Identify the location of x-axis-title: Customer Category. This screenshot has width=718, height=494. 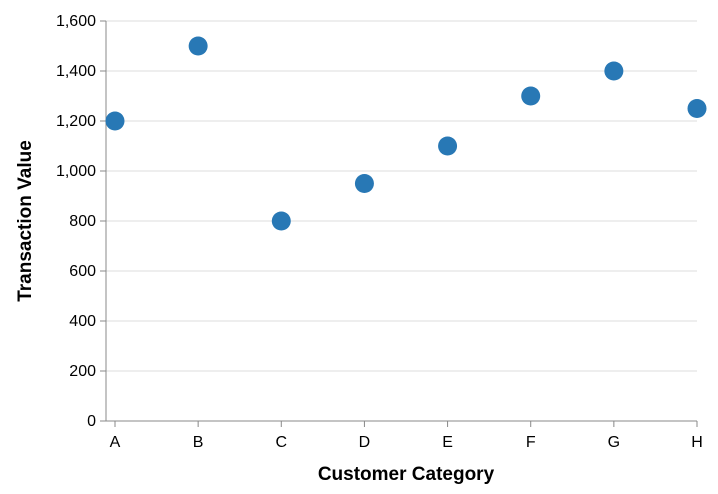
(406, 474).